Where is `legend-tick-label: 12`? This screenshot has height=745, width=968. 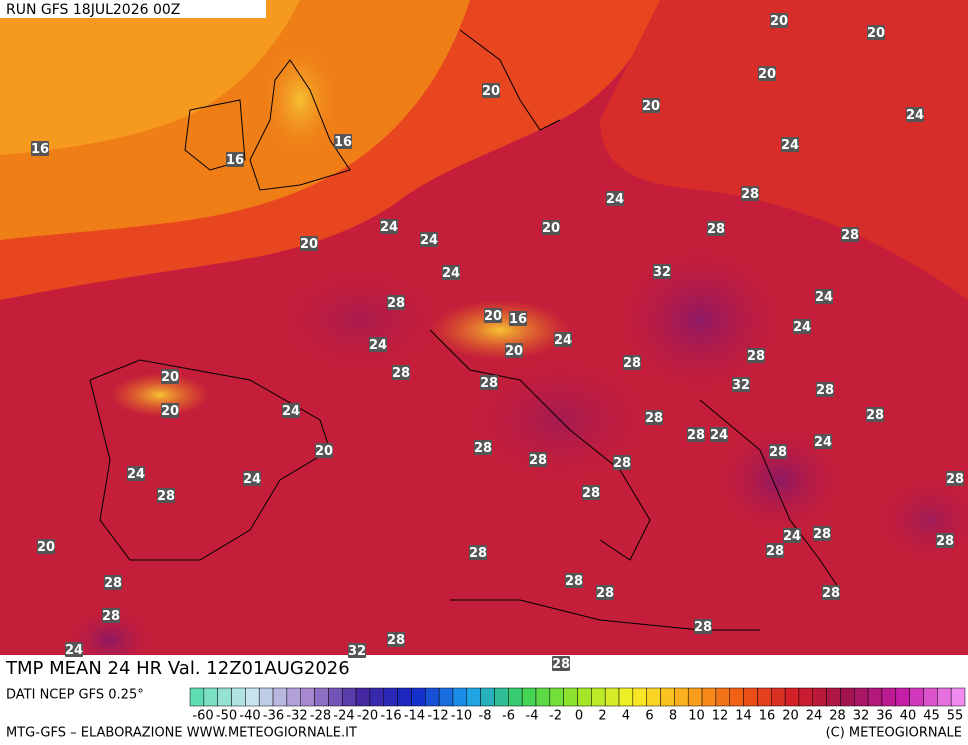 legend-tick-label: 12 is located at coordinates (720, 716).